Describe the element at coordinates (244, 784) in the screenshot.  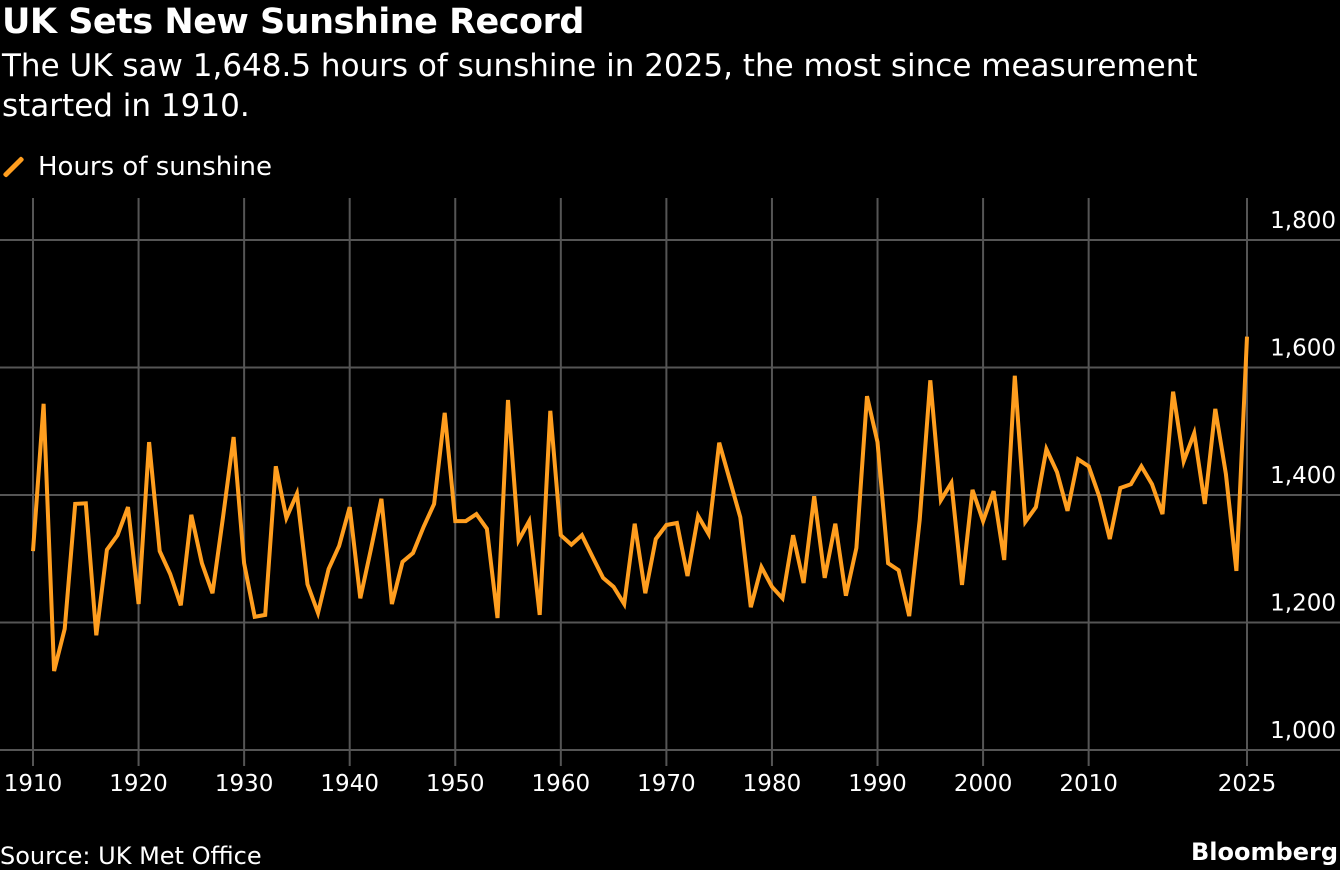
I see `x-tick-label: 1930` at that location.